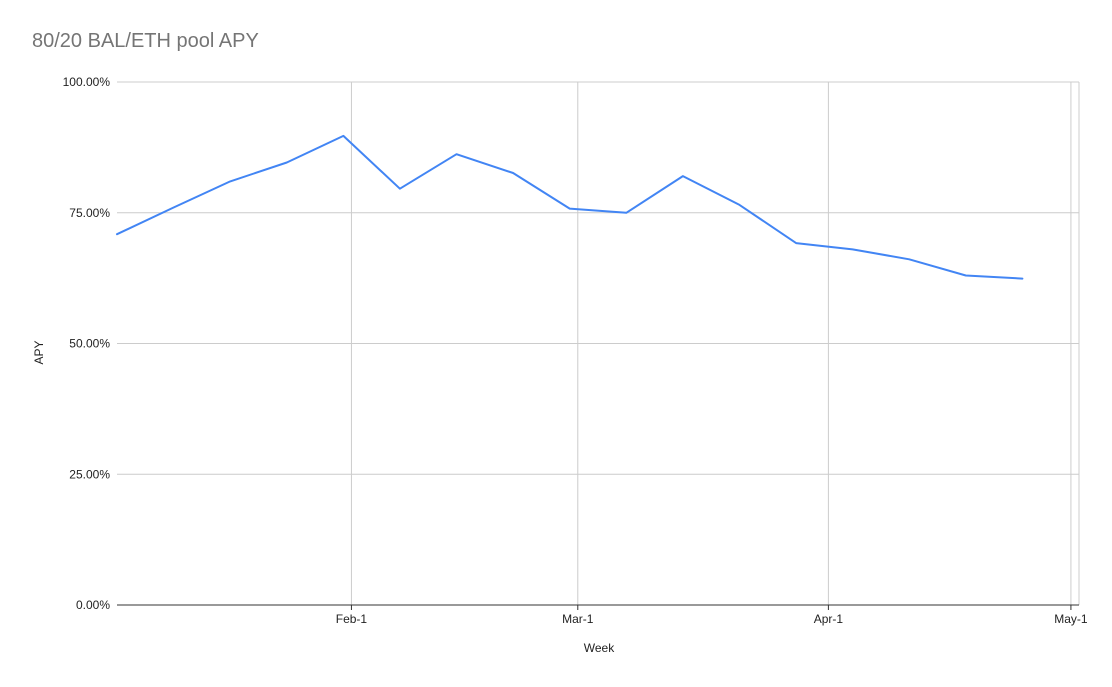 The width and height of the screenshot is (1112, 687). Describe the element at coordinates (89, 344) in the screenshot. I see `y-tick-label: 50.00%` at that location.